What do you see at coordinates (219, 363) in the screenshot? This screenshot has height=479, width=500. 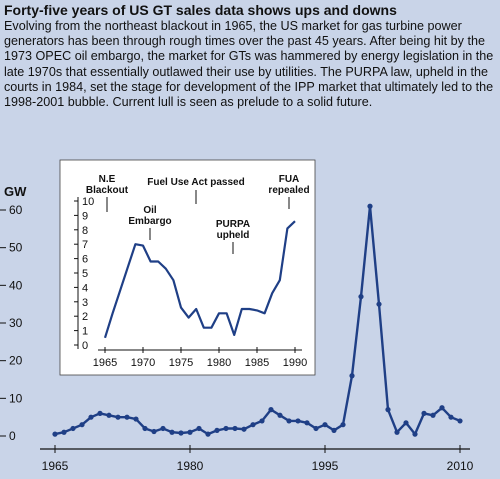 I see `inset-x-tick-label: 1980` at bounding box center [219, 363].